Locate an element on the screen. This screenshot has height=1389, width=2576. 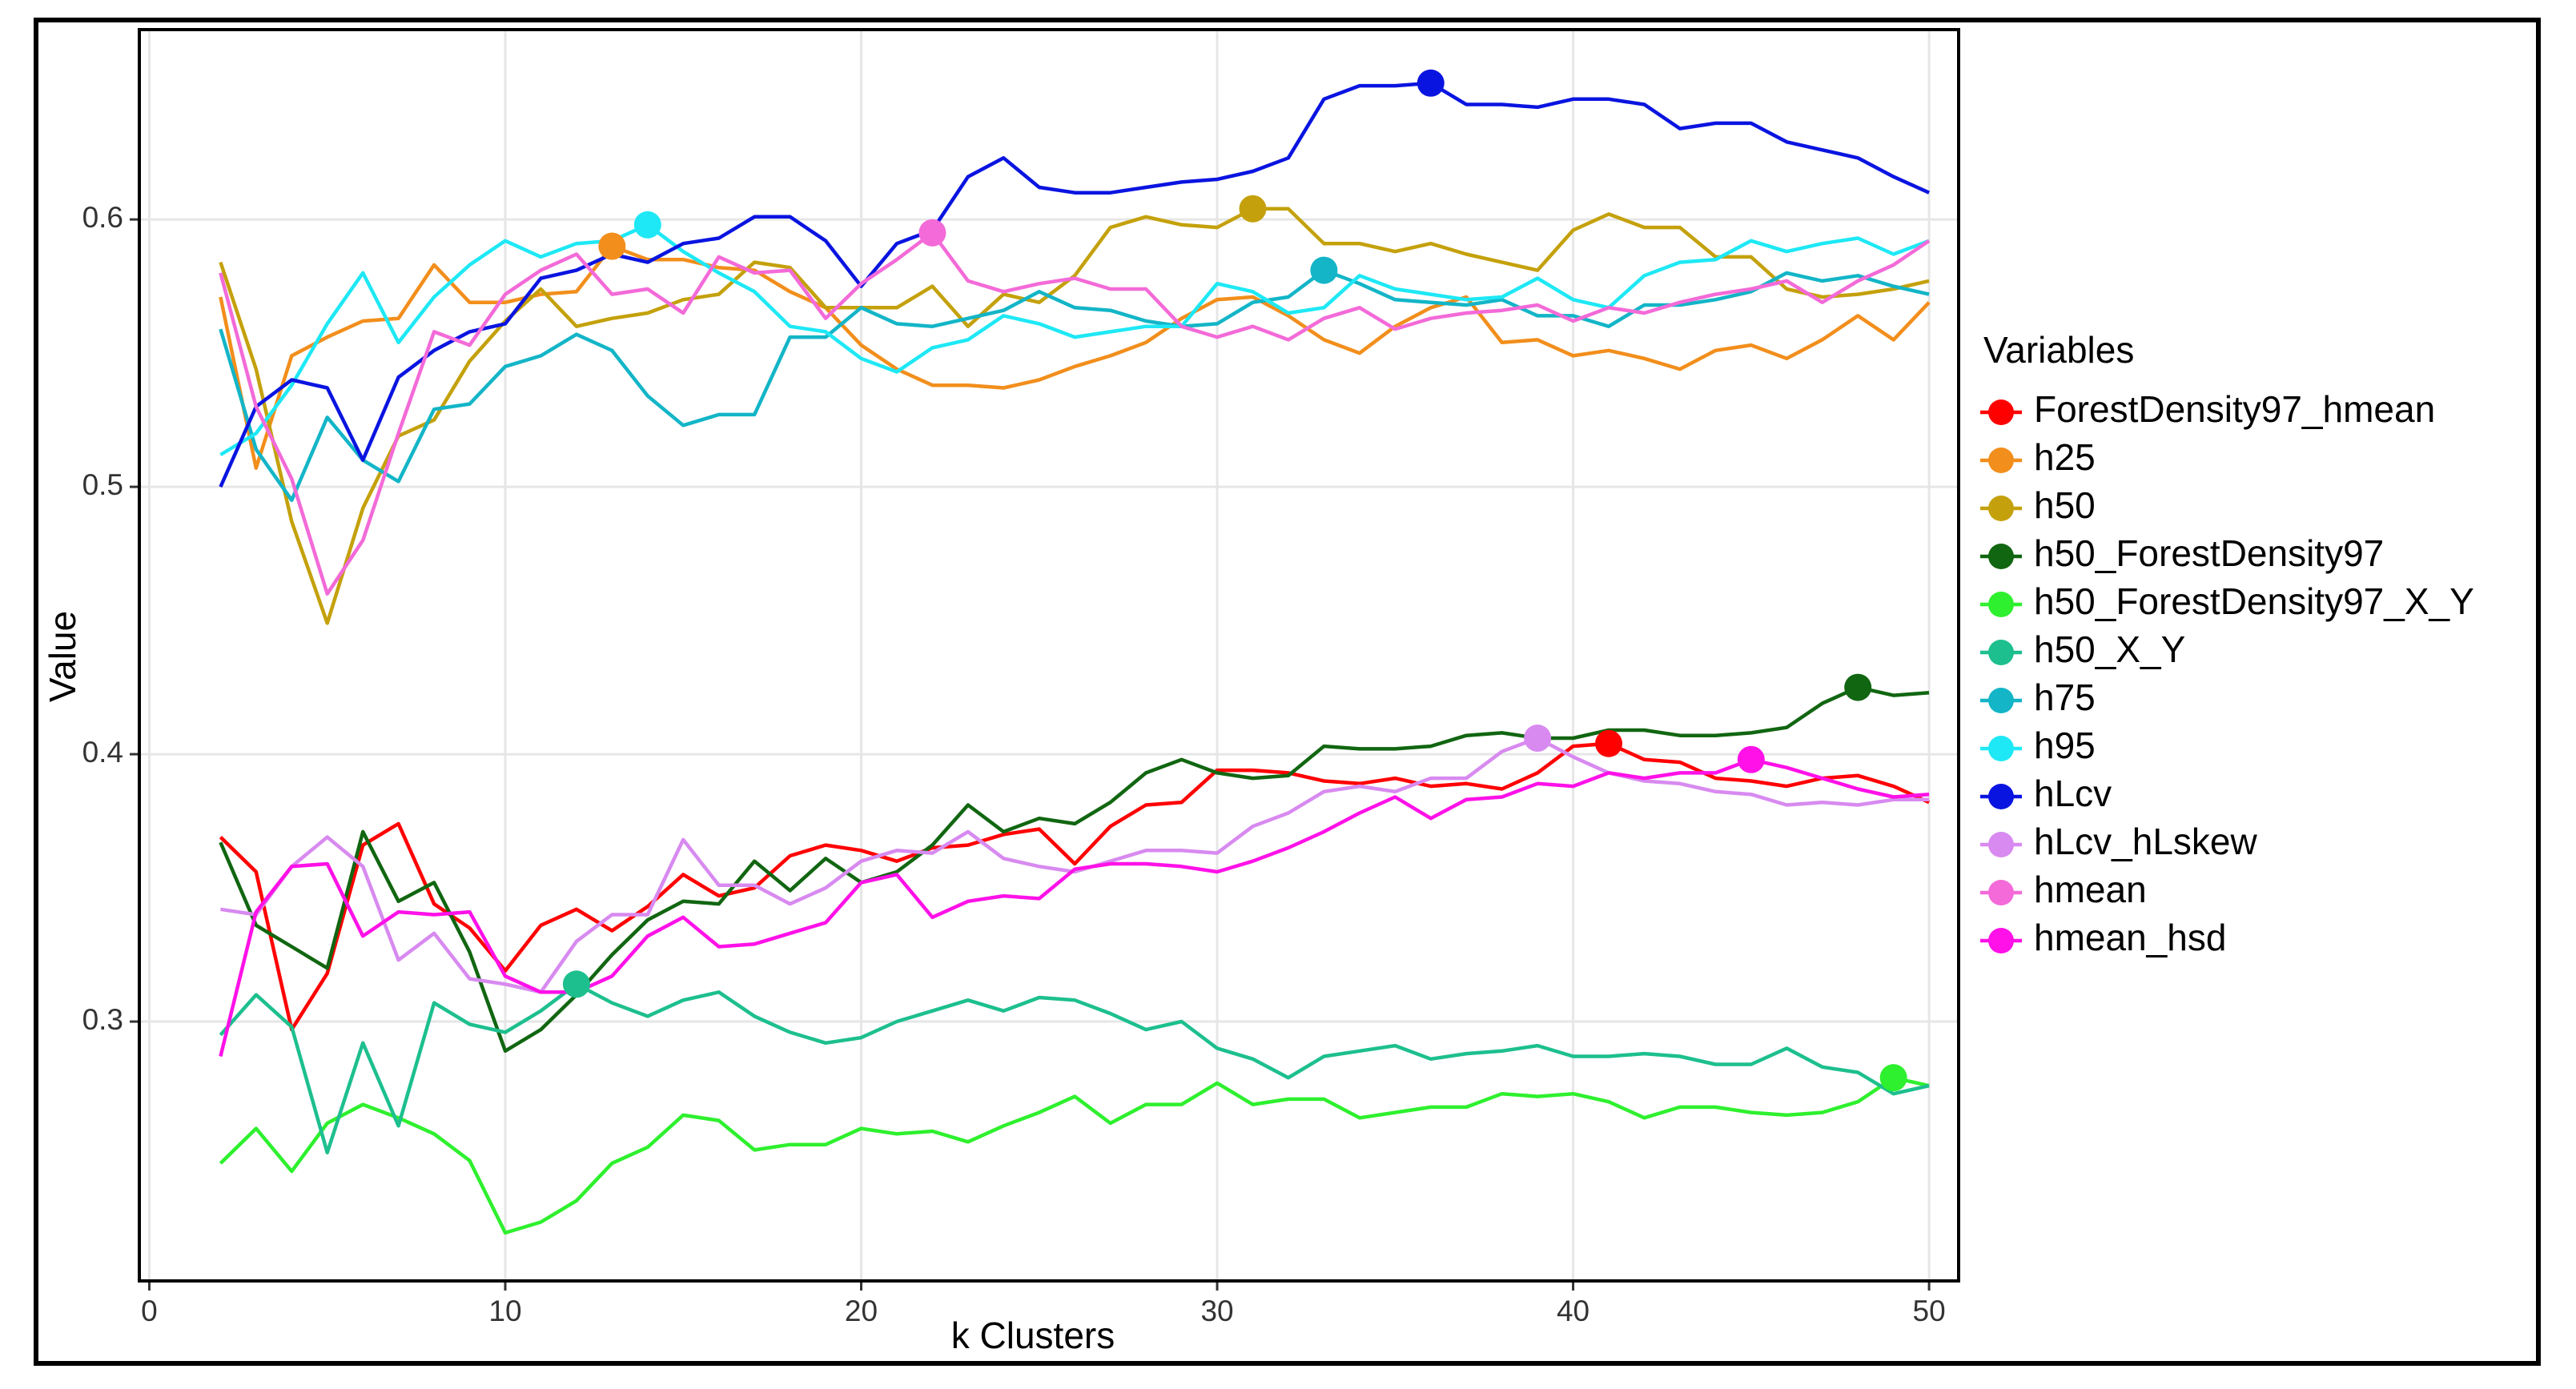
legend-title: Variables is located at coordinates (2058, 350).